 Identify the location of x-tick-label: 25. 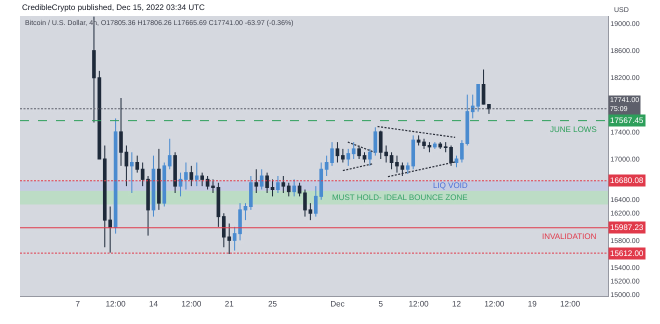
(273, 304).